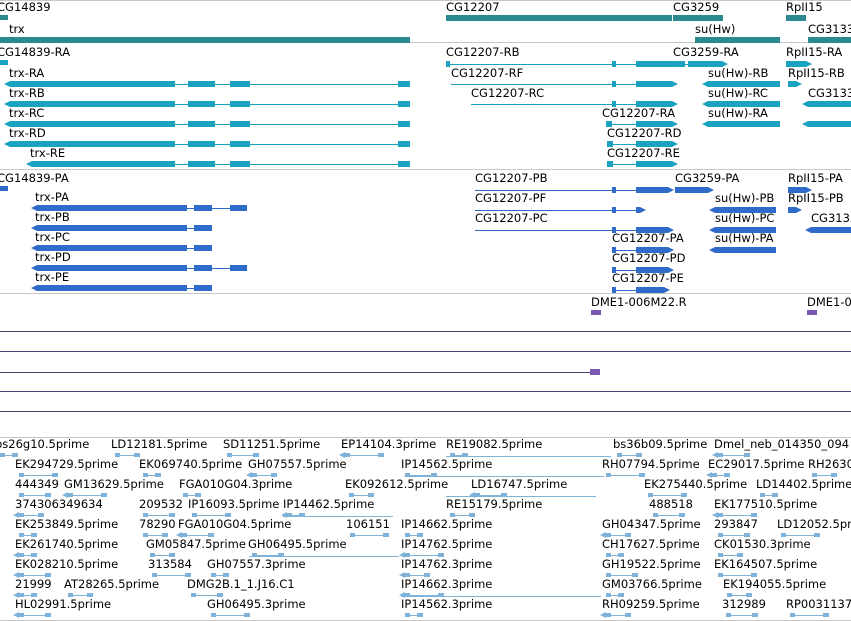  What do you see at coordinates (447, 564) in the screenshot?
I see `est-label: IP14762.3prime` at bounding box center [447, 564].